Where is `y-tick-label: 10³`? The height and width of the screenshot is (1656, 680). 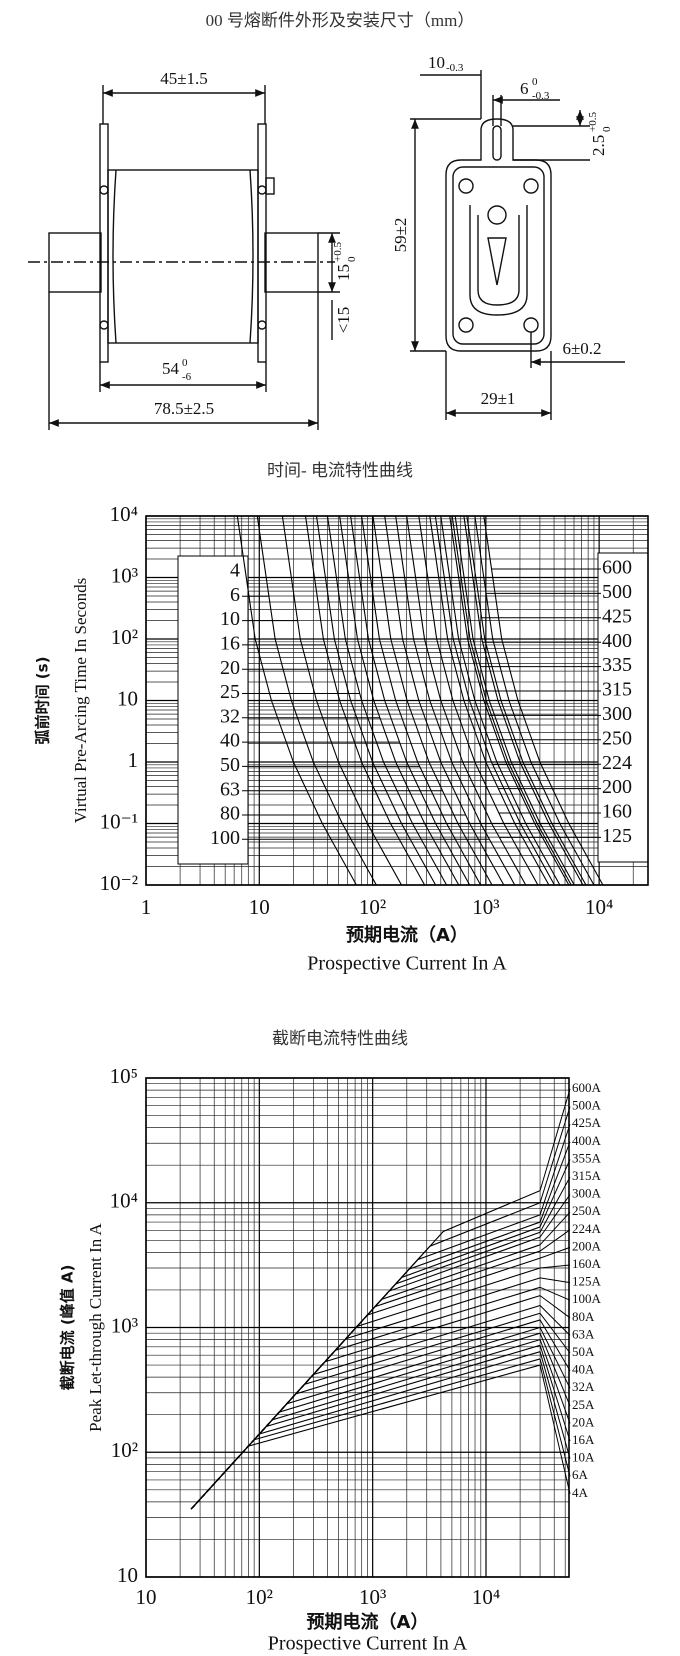
y-tick-label: 10³ is located at coordinates (124, 1325).